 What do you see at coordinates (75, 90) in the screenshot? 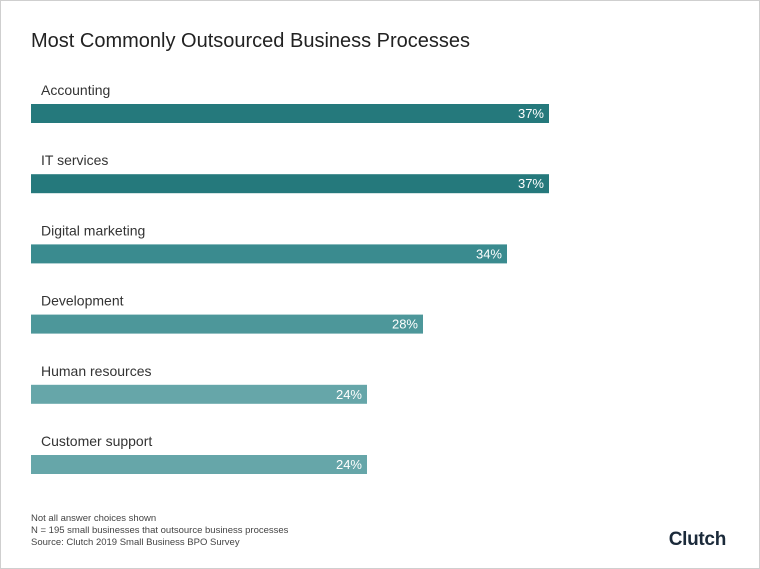
I see `category-label: Accounting` at bounding box center [75, 90].